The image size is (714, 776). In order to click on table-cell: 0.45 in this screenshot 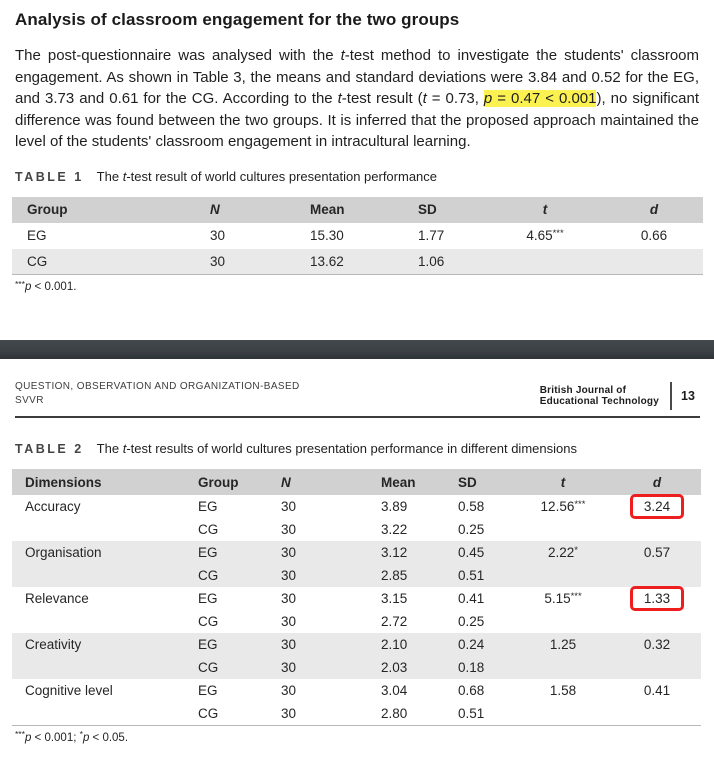, I will do `click(471, 552)`.